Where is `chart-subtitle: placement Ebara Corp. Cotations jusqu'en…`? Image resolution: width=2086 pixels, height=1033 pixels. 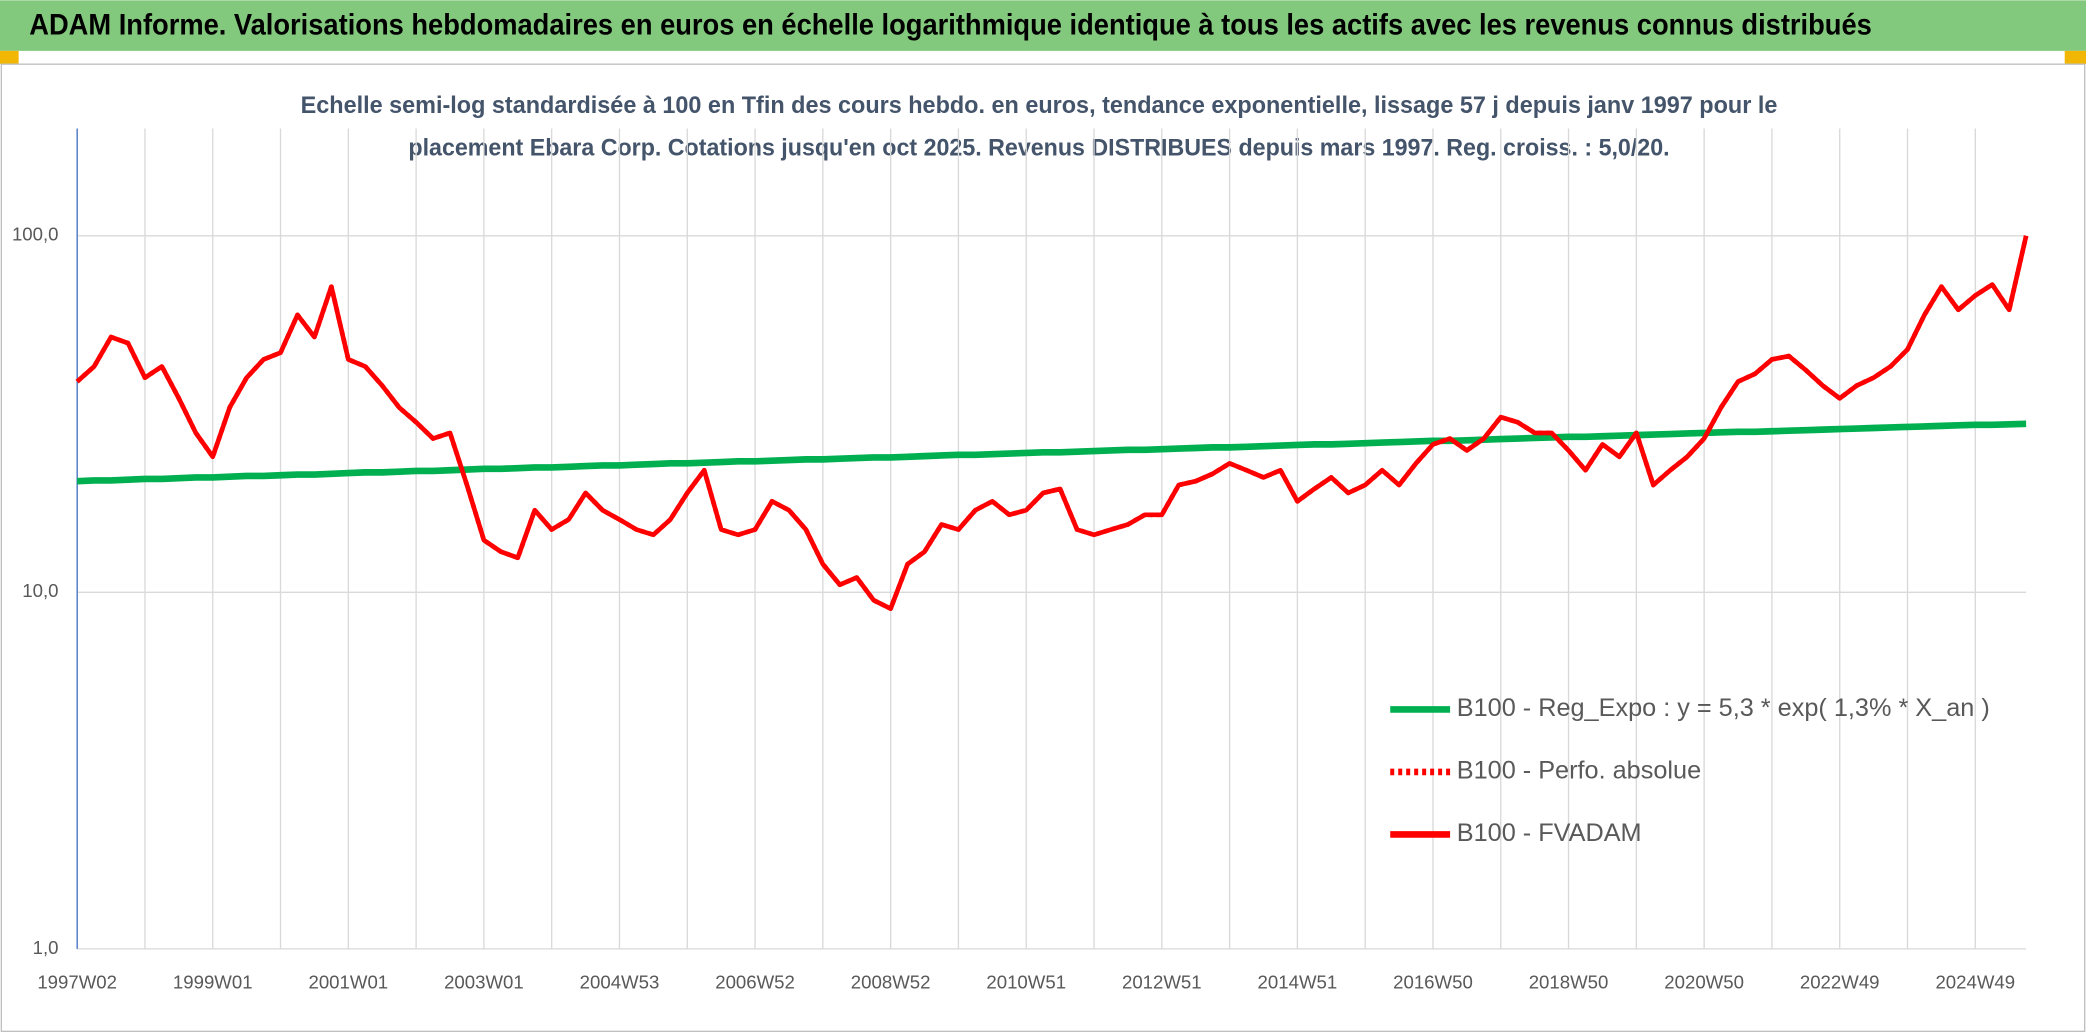 chart-subtitle: placement Ebara Corp. Cotations jusqu'en… is located at coordinates (1038, 148).